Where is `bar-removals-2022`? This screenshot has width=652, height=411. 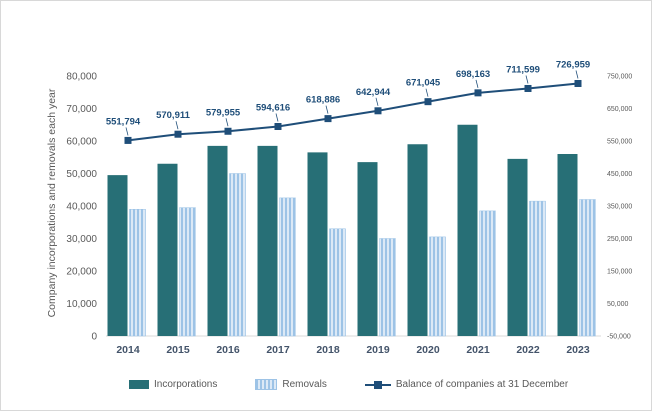
bar-removals-2022 is located at coordinates (537, 268).